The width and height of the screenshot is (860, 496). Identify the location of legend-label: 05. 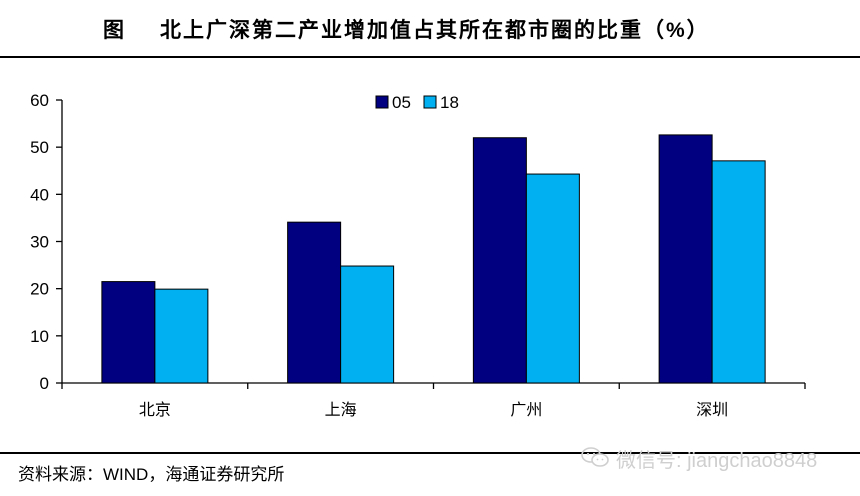
(401, 102).